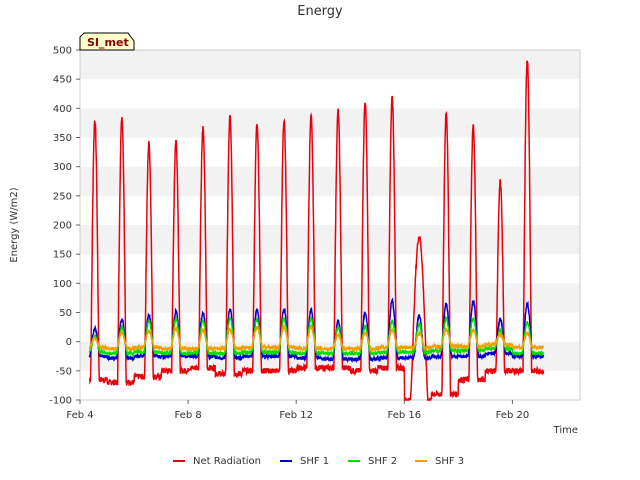  I want to click on x-axis-ticks: Feb 4 Feb 8 Feb 12 Feb 16 Feb 20, so click(297, 410).